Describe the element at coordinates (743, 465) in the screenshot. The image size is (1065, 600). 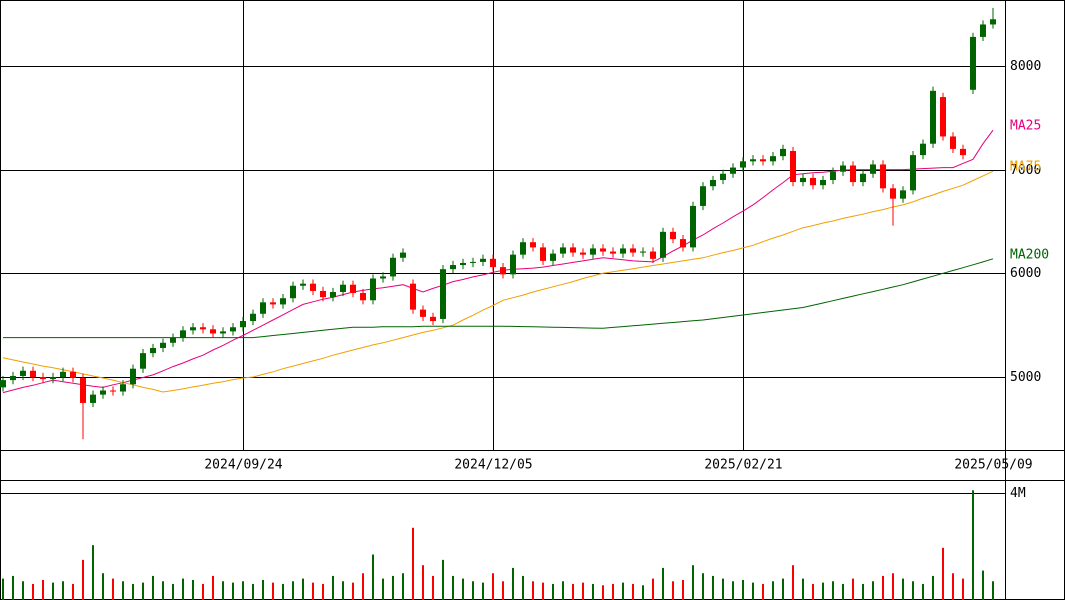
I see `x-tick-label: 2025/02/21` at that location.